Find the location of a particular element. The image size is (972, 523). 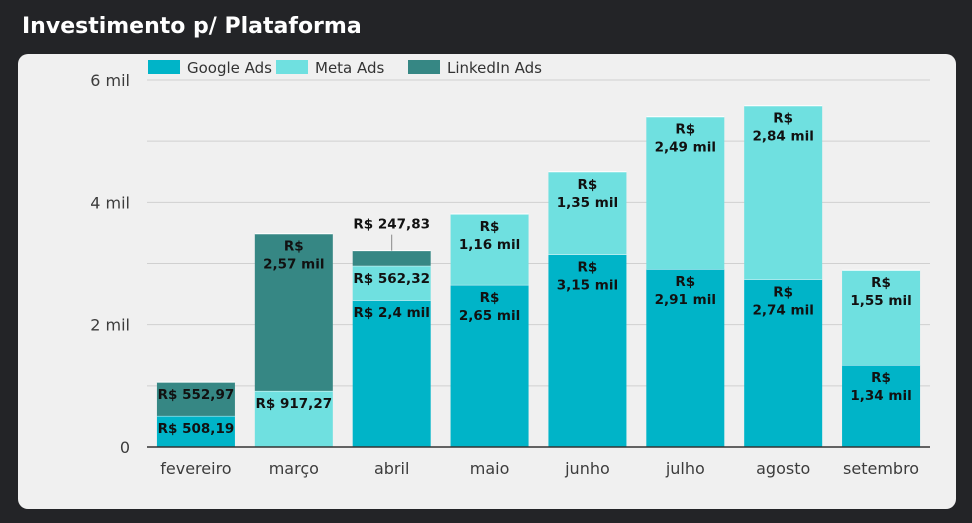

data-label: R$ 2,74 mil is located at coordinates (783, 301).